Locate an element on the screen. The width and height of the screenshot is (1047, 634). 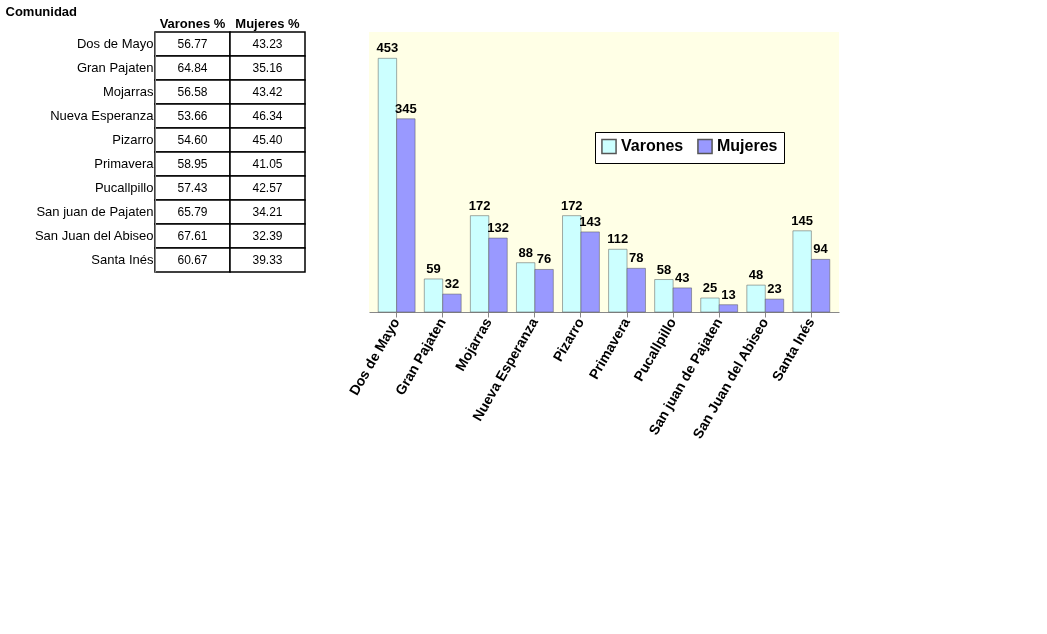
data-label: 46.34 is located at coordinates (267, 116).